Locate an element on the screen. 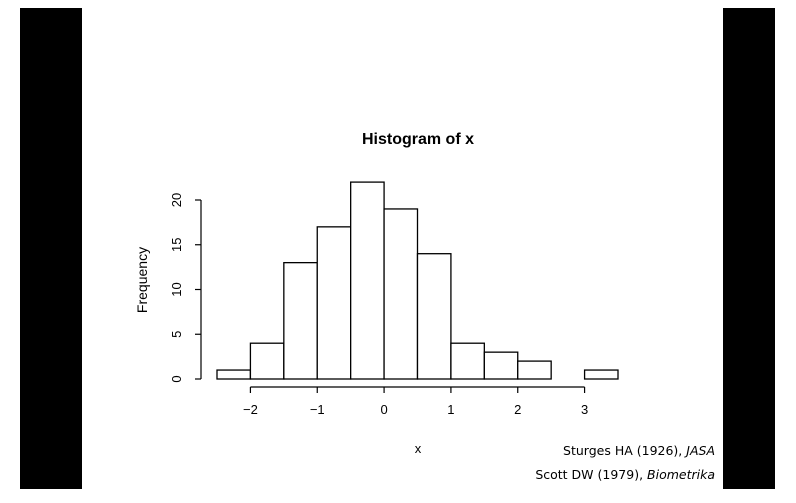  x-tick-label: 0 is located at coordinates (383, 409).